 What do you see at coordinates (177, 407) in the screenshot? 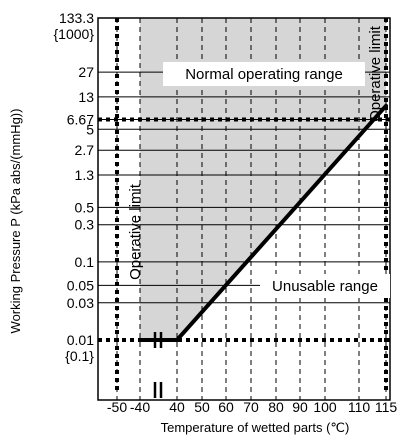
I see `x-tick-label: 40` at bounding box center [177, 407].